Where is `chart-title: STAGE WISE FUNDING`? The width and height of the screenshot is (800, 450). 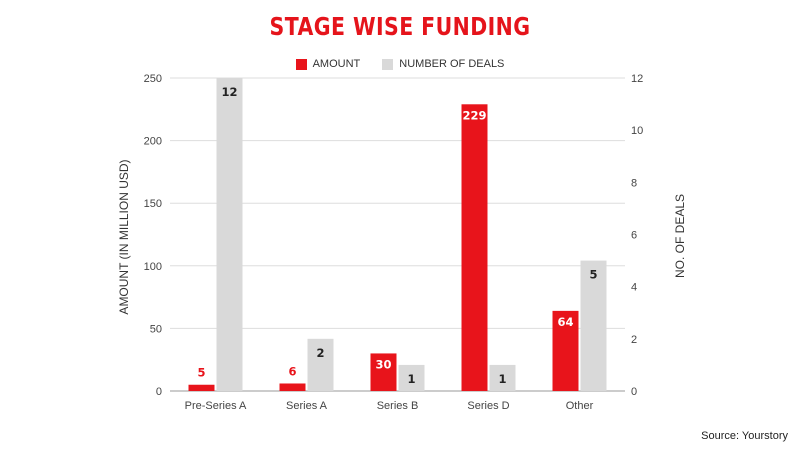
chart-title: STAGE WISE FUNDING is located at coordinates (400, 26).